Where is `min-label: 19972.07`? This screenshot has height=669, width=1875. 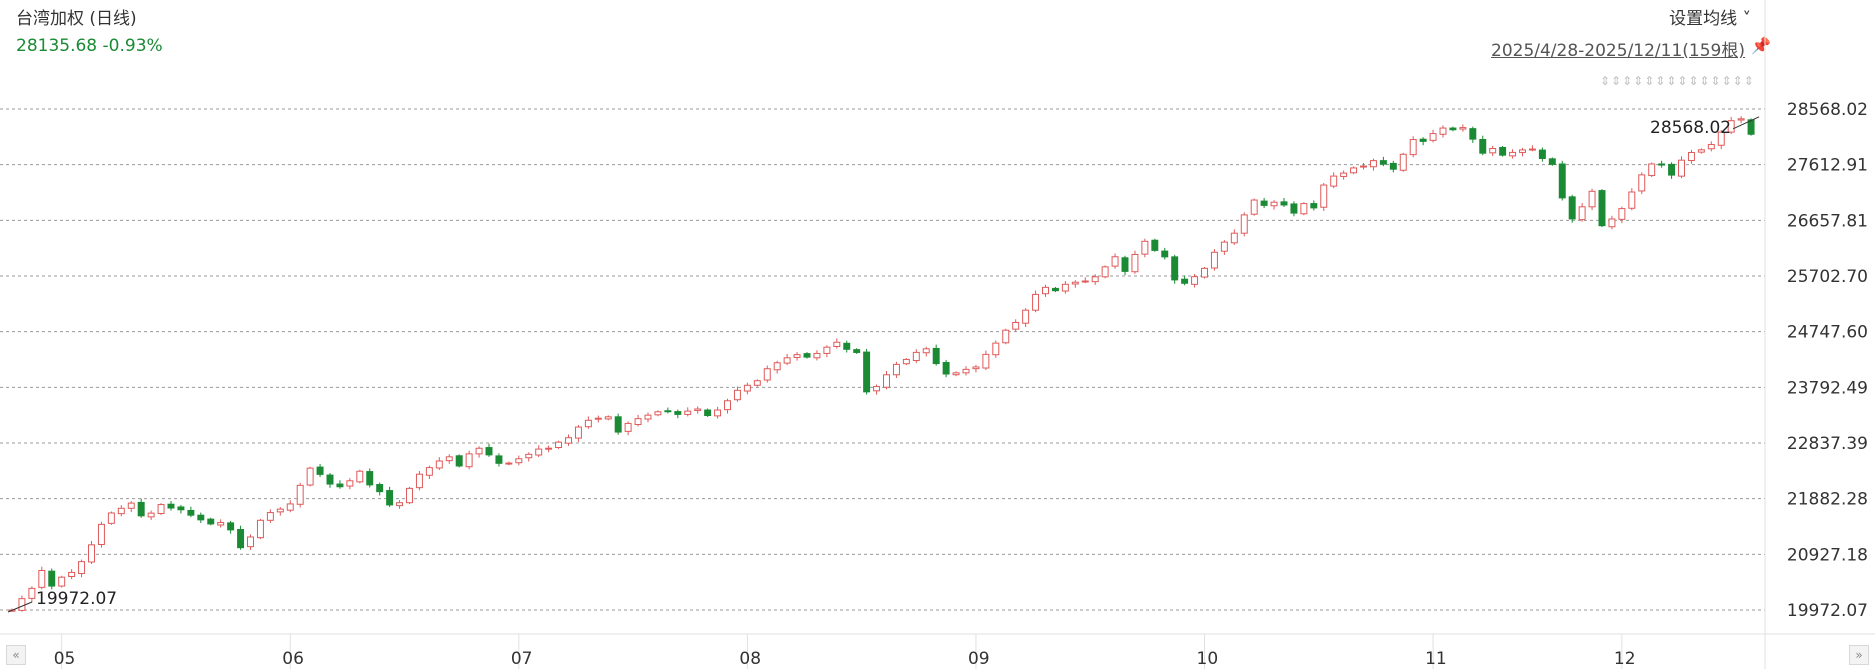 min-label: 19972.07 is located at coordinates (76, 599).